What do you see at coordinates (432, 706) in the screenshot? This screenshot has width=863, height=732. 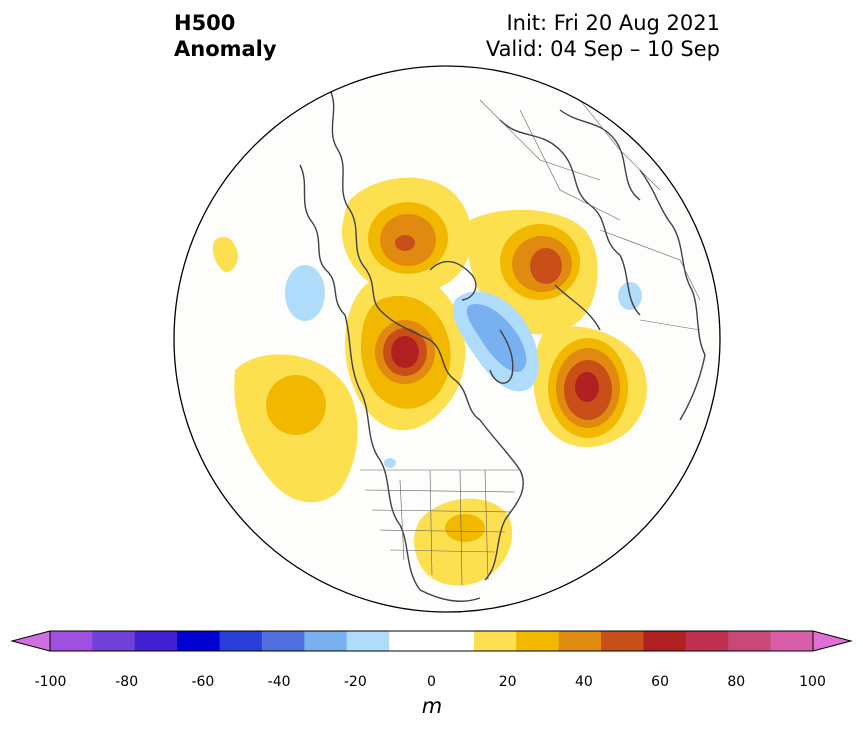 I see `colorbar-unit-label: m` at bounding box center [432, 706].